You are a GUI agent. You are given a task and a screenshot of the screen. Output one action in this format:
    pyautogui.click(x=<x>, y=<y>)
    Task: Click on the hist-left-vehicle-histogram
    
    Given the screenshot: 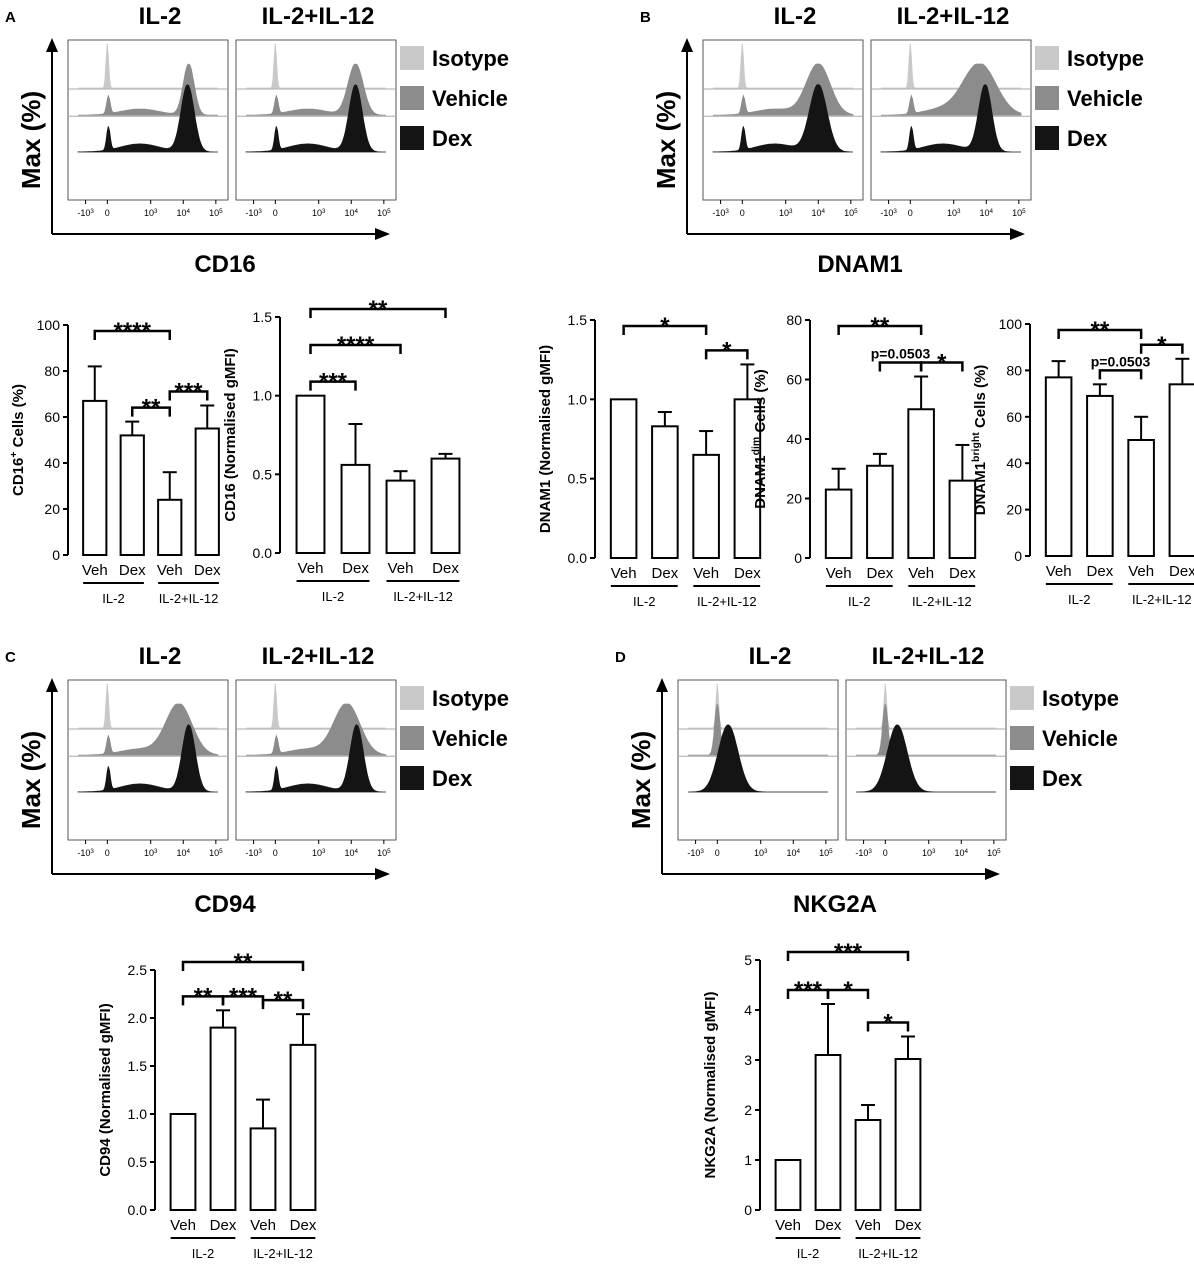 What is the action you would take?
    pyautogui.click(x=148, y=729)
    